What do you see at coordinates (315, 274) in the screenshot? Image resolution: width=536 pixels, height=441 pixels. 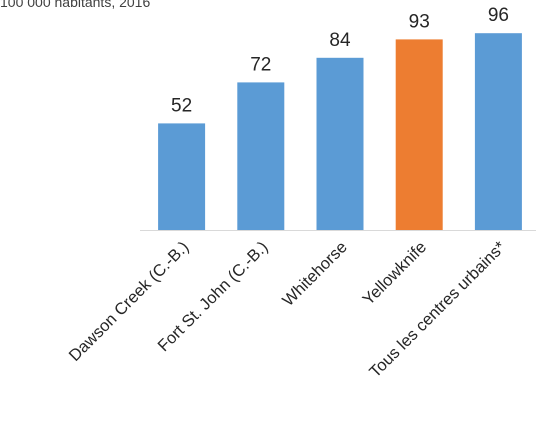 I see `category-label-2: Whitehorse` at bounding box center [315, 274].